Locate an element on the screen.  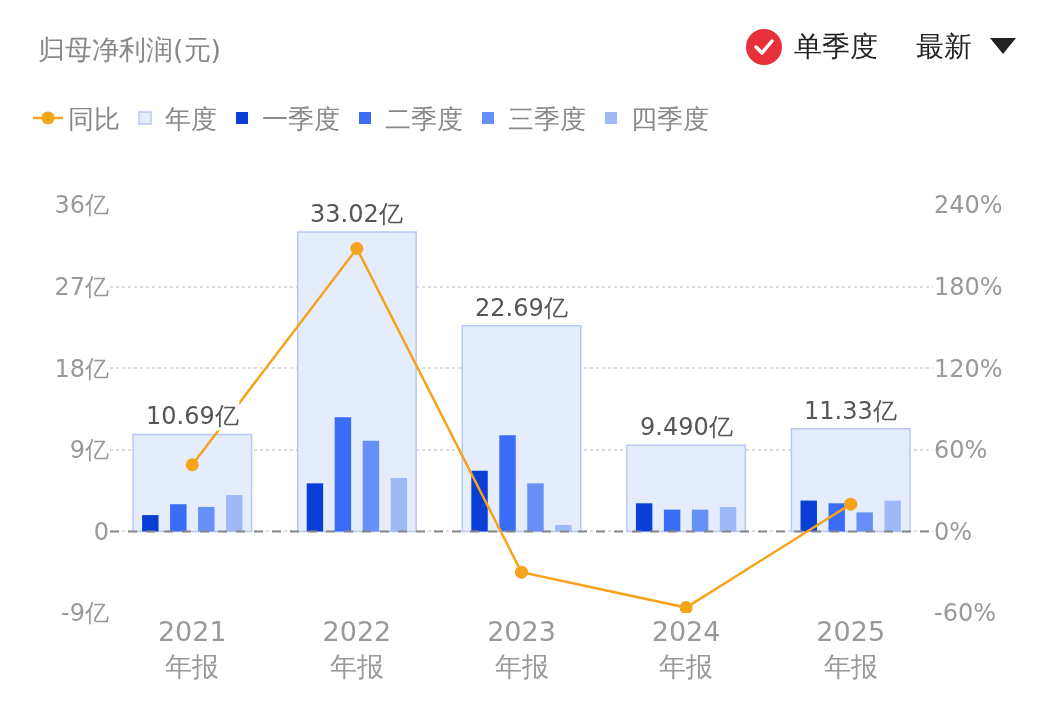
legend-label: 年度 is located at coordinates (191, 119).